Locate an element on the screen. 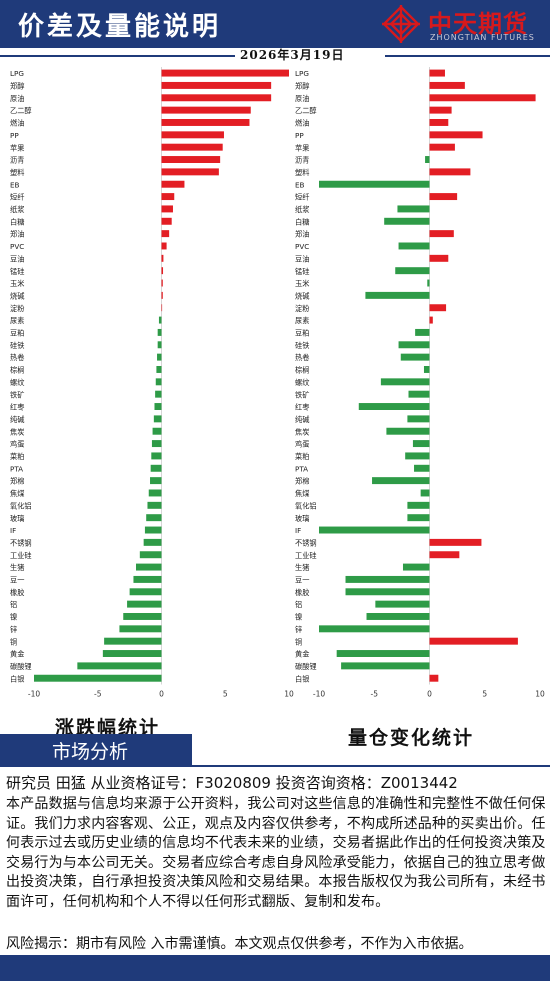 The height and width of the screenshot is (981, 550). x-tick-label: 5 is located at coordinates (225, 694).